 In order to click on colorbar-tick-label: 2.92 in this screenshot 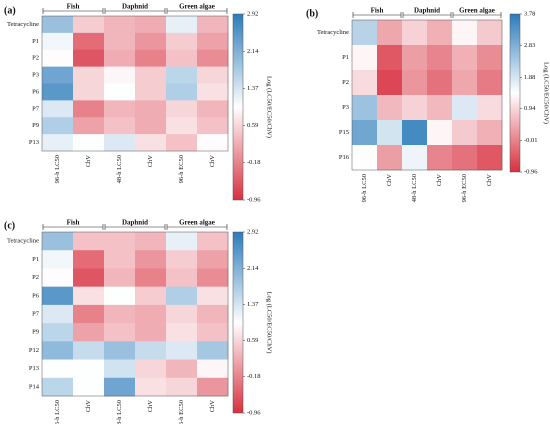, I will do `click(252, 13)`.